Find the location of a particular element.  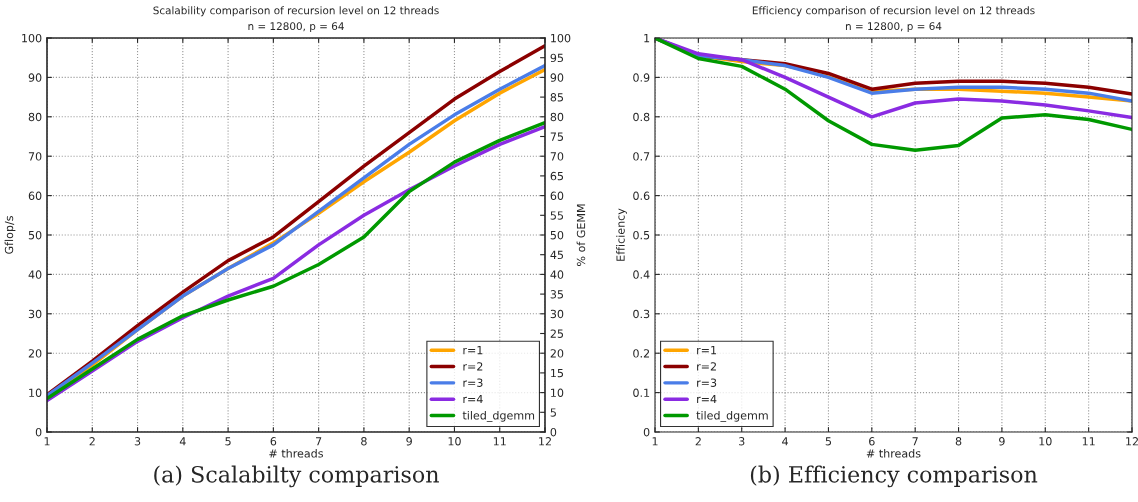

chart-title: Efficiency comparison of recursion level on 12 threads is located at coordinates (893, 11).